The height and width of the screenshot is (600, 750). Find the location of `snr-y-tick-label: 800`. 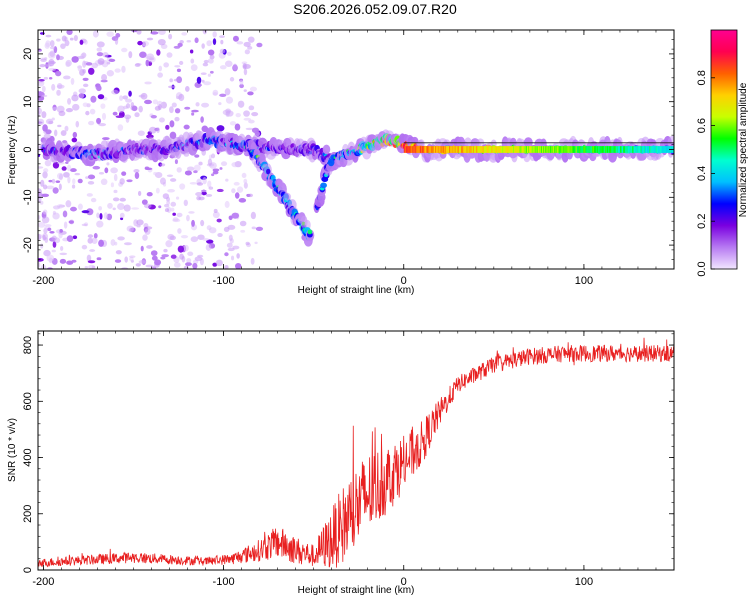

snr-y-tick-label: 800 is located at coordinates (28, 345).